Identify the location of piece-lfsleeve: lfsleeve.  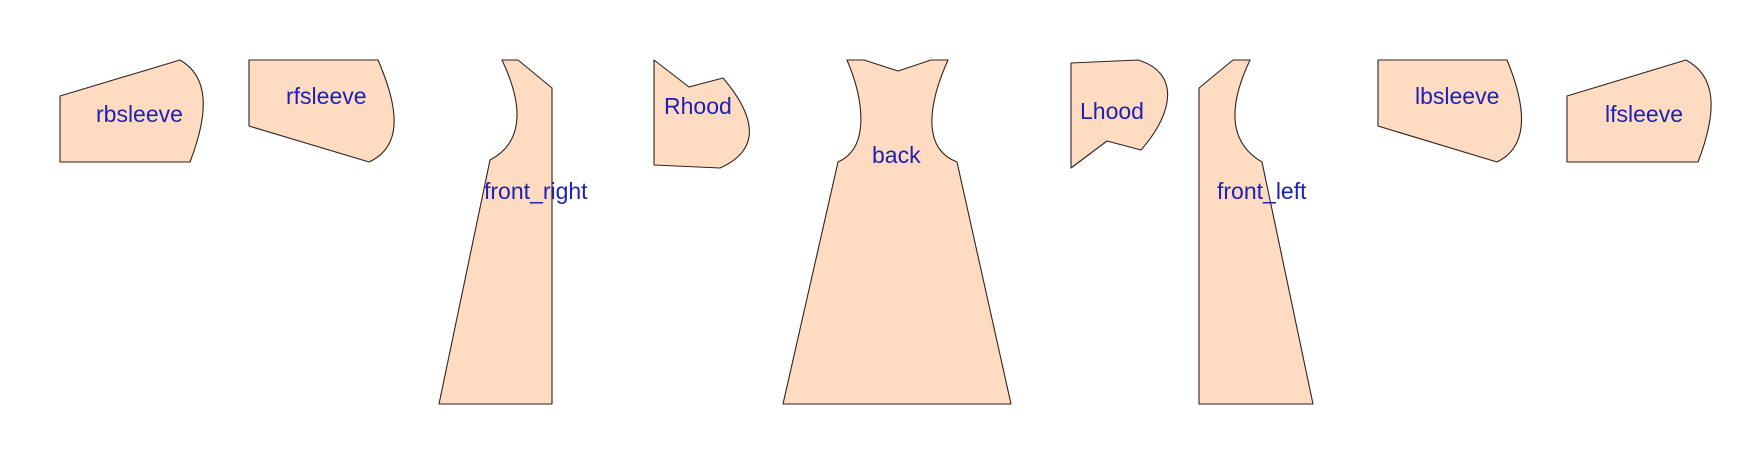
(1639, 111).